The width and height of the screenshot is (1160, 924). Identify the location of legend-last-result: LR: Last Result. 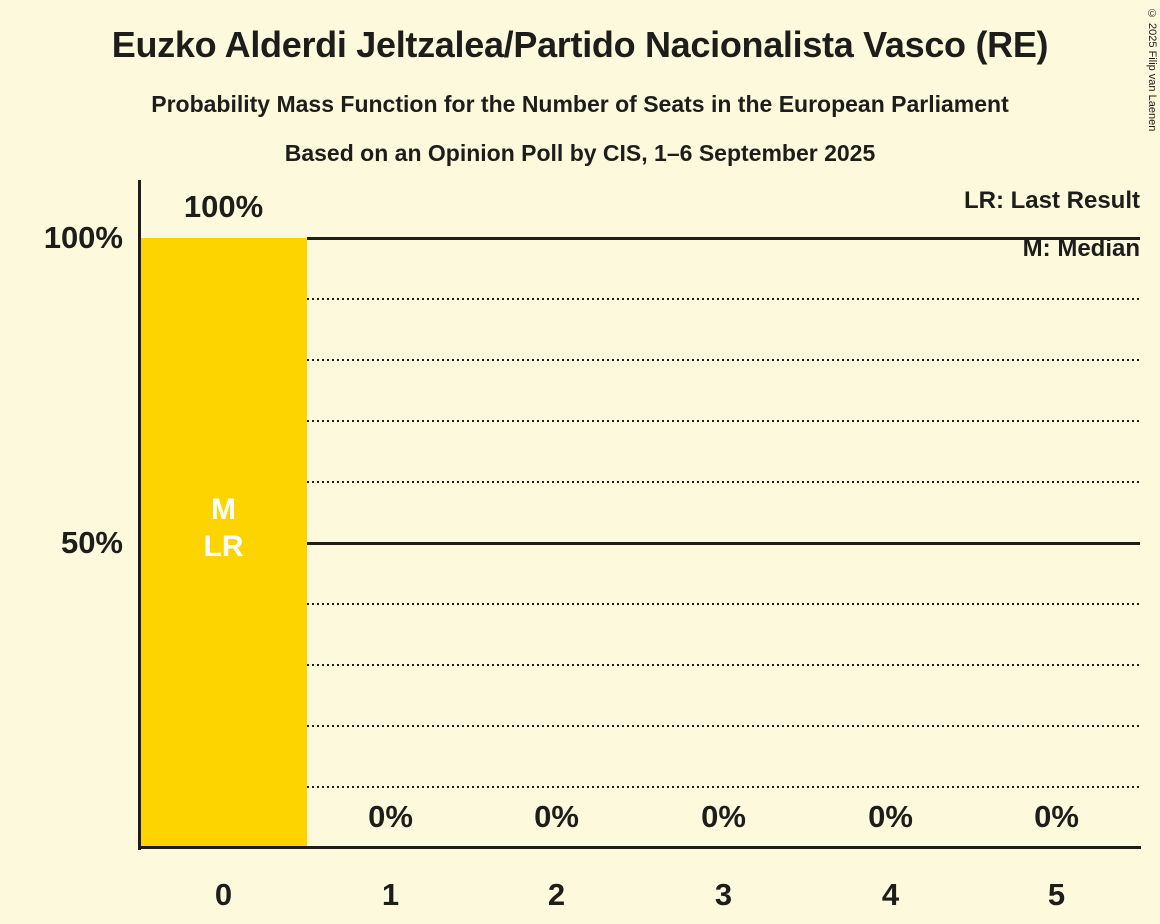
(1051, 200).